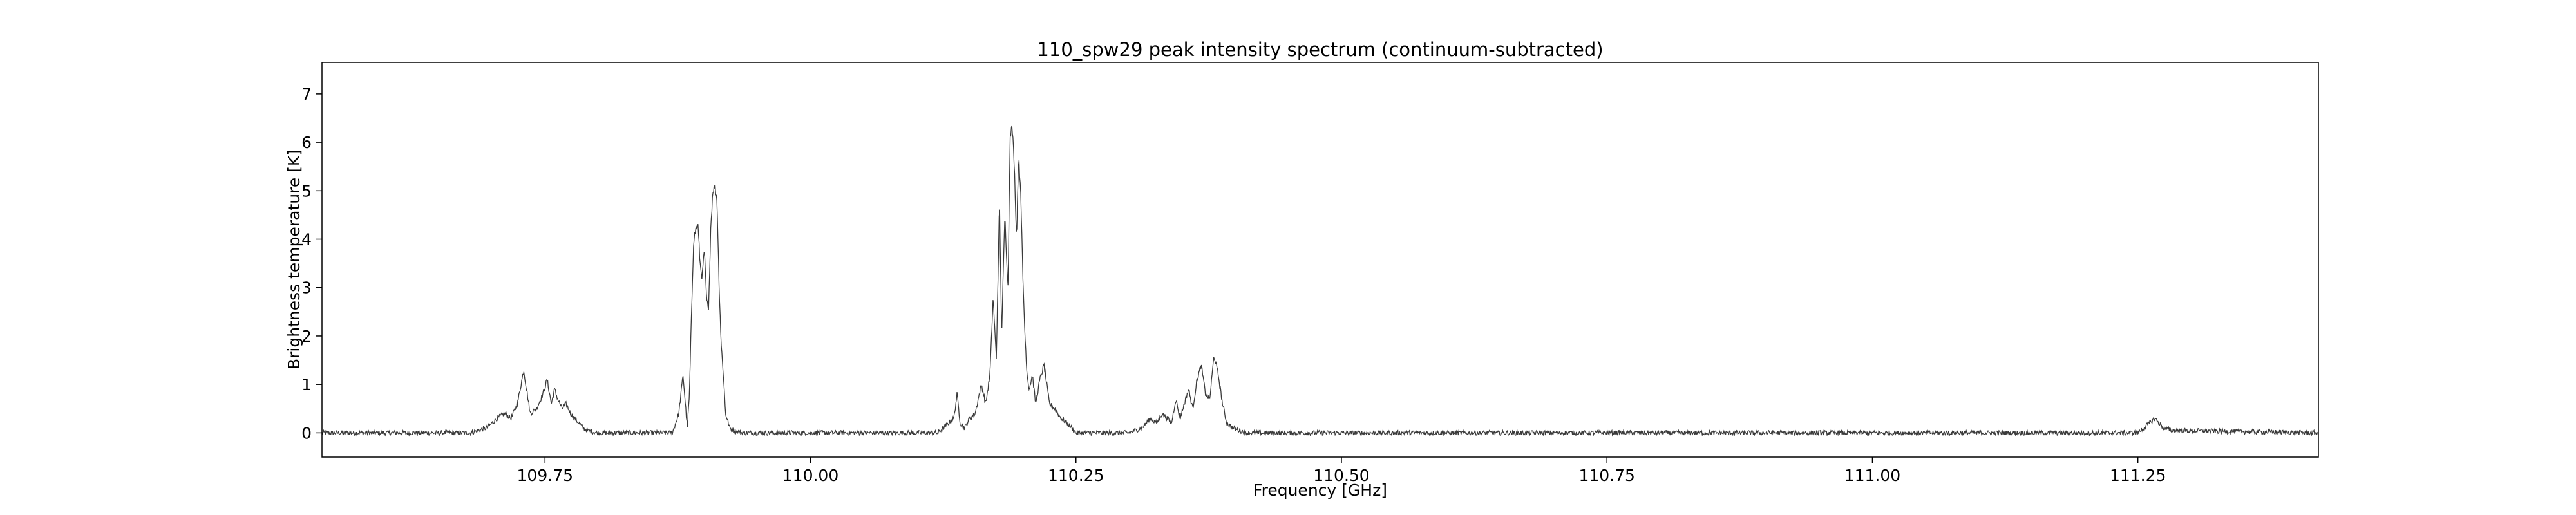 The height and width of the screenshot is (515, 2576). Describe the element at coordinates (294, 259) in the screenshot. I see `y-axis-label: Brightness temperature [K]` at that location.